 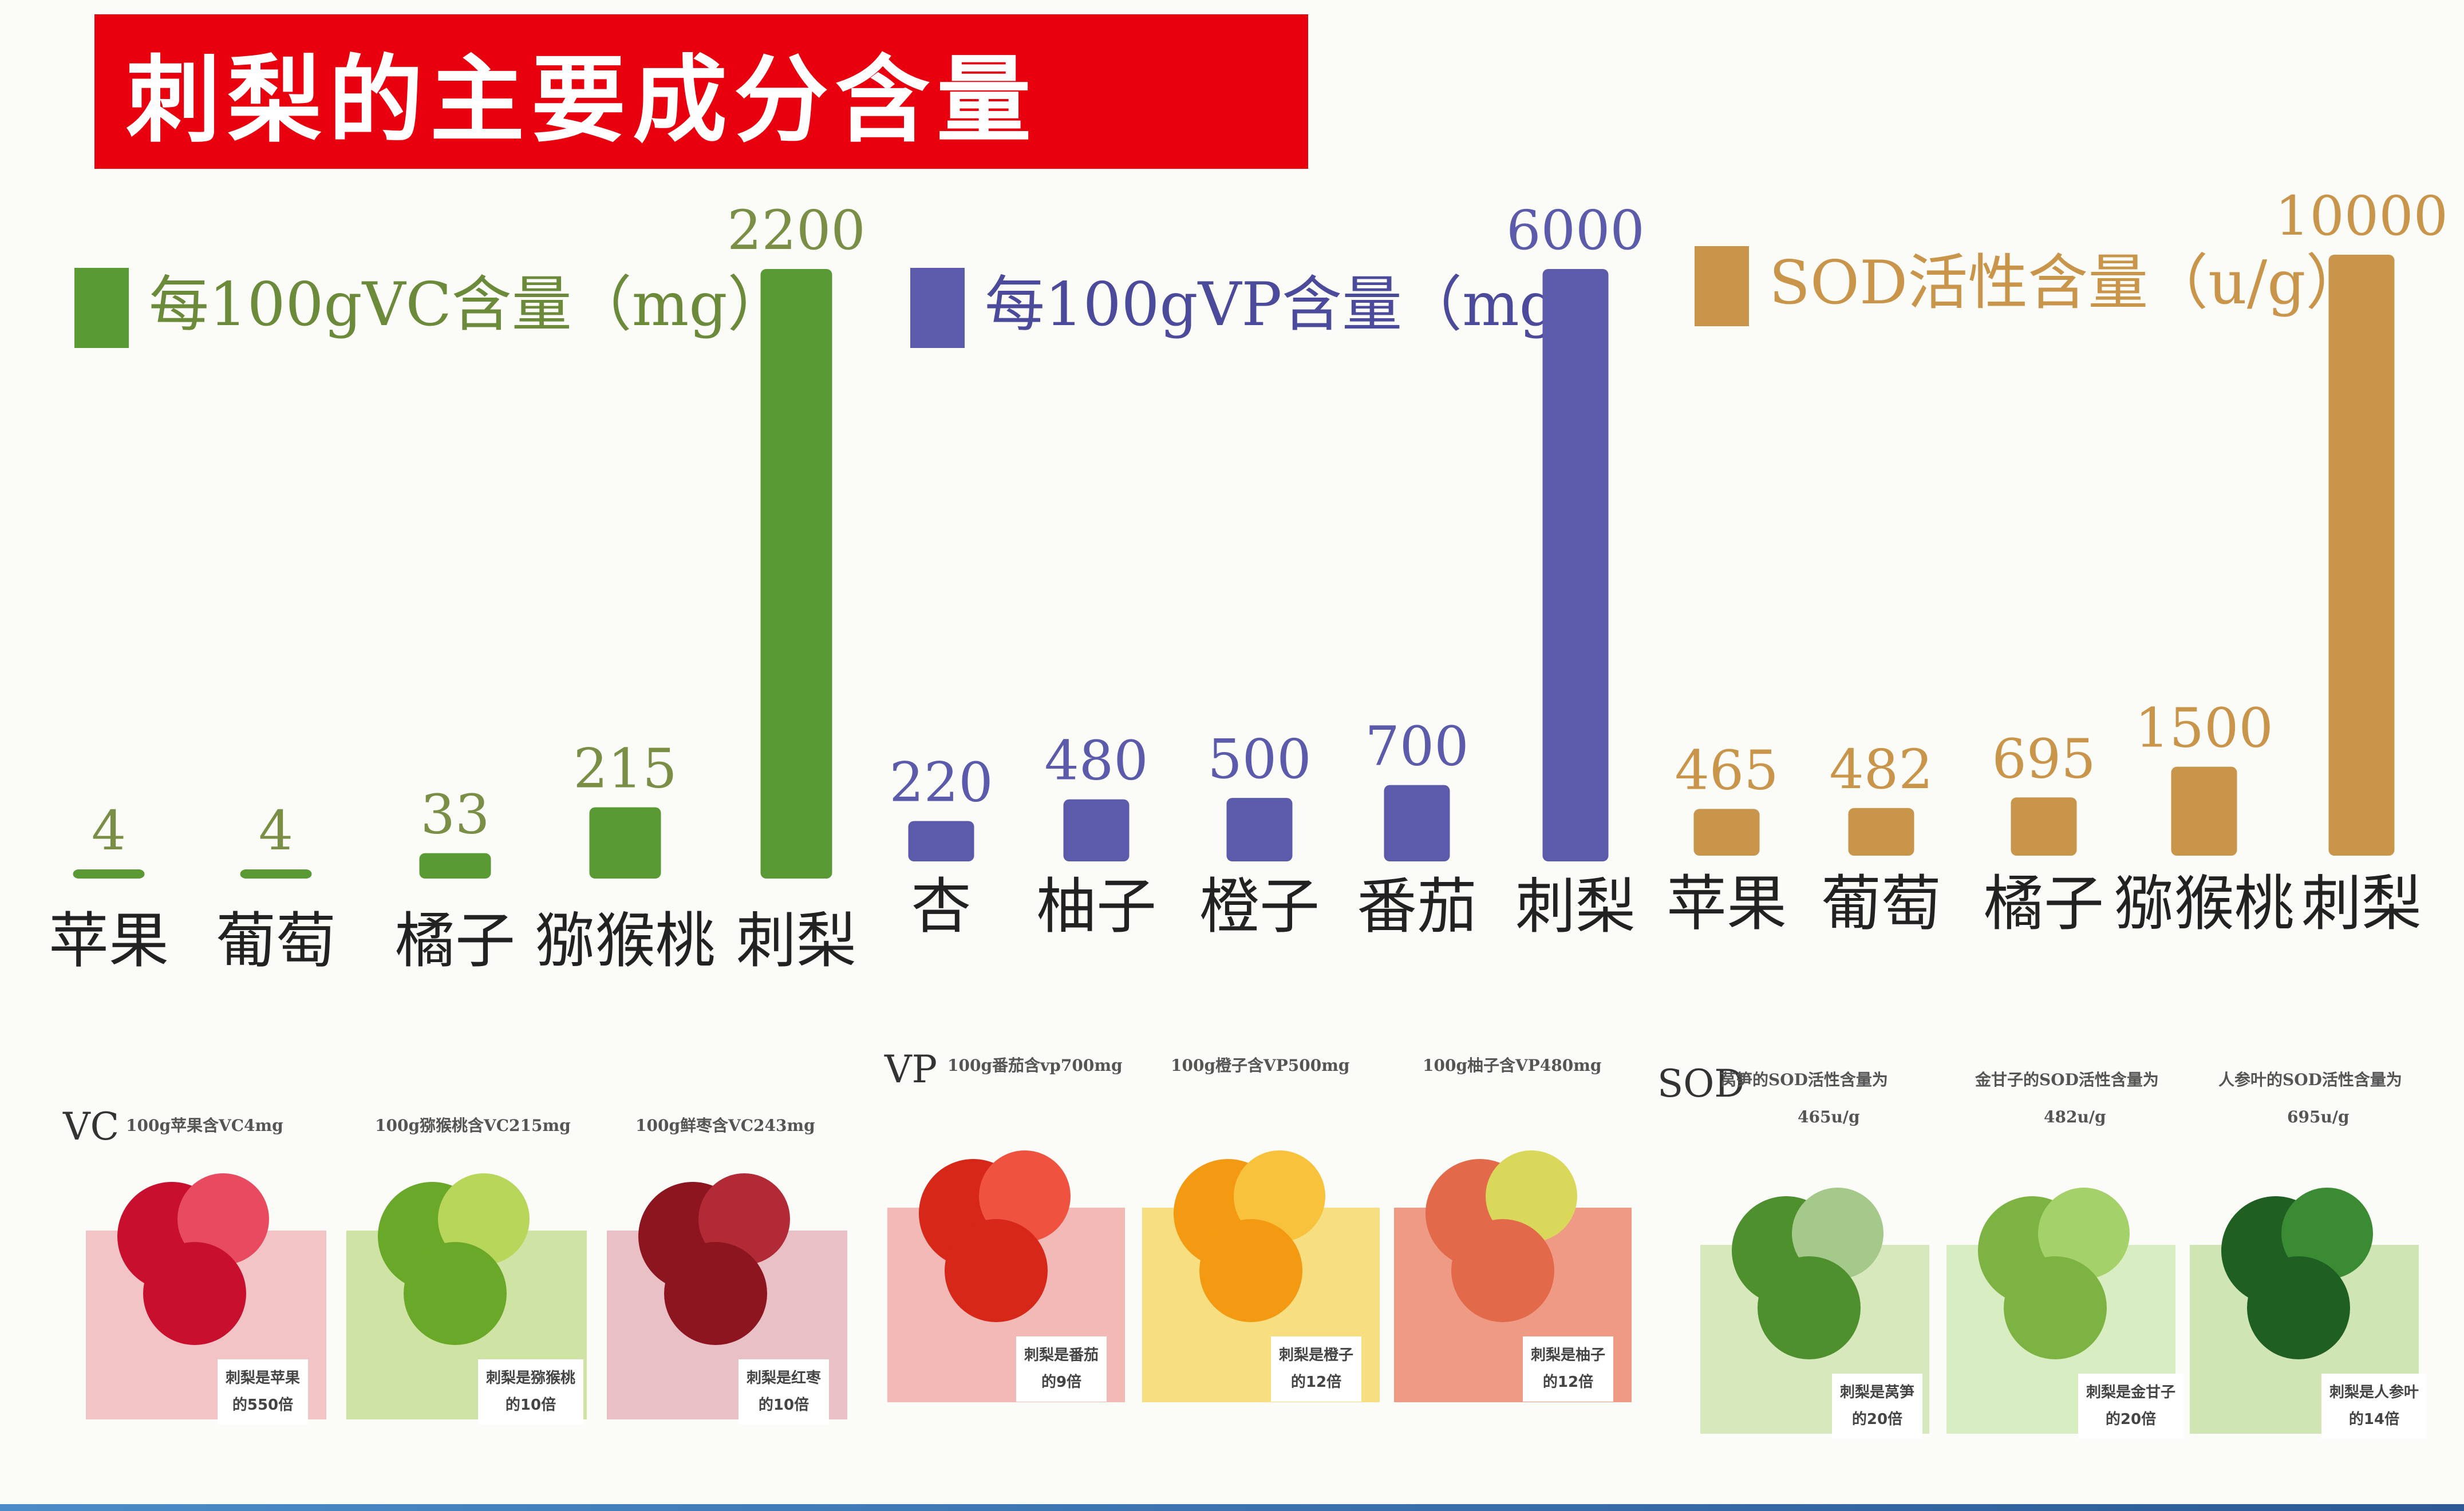 I want to click on sod-caption-2: 人参叶的SOD活性含量为, so click(x=2310, y=1079).